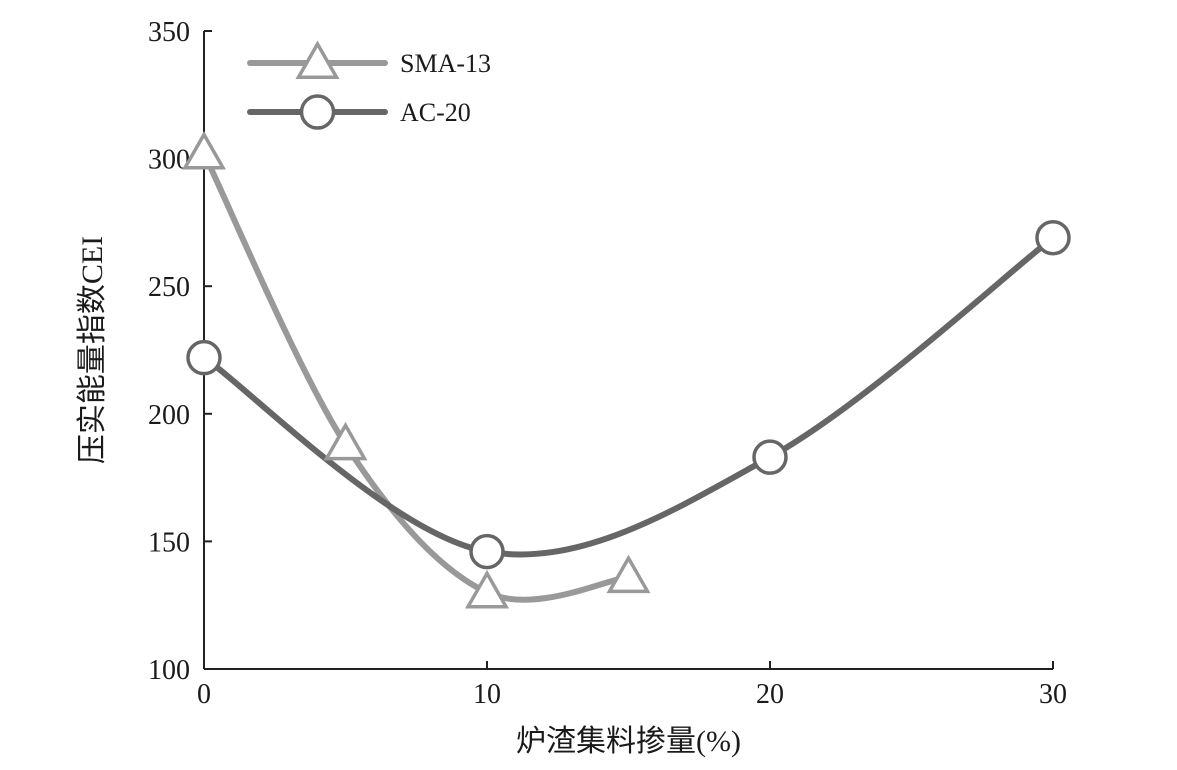 The height and width of the screenshot is (770, 1177). I want to click on y-tick-label: 200, so click(169, 415).